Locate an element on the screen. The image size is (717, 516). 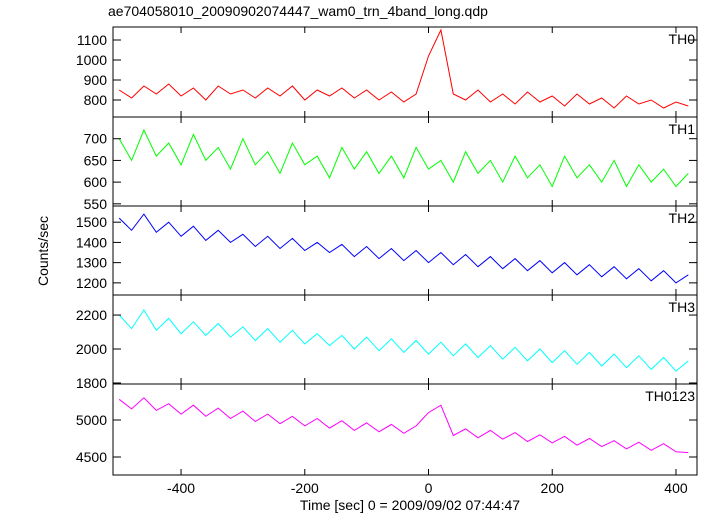
y-tick-label: 1800 is located at coordinates (91, 383).